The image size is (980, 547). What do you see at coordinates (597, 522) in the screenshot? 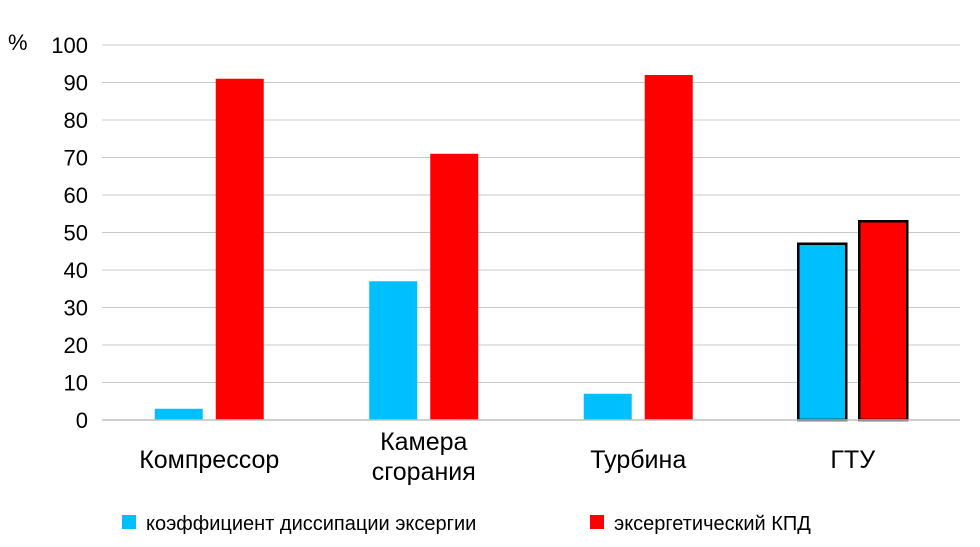
I see `legend-swatch-efficiency` at bounding box center [597, 522].